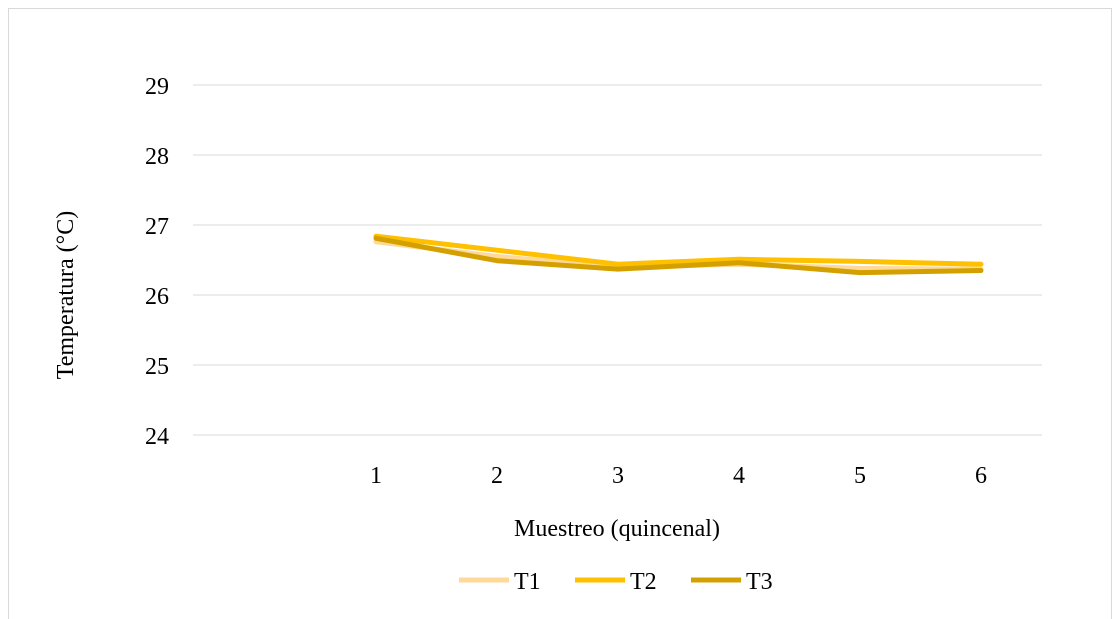 The height and width of the screenshot is (619, 1120). I want to click on y-tick-label: 29, so click(157, 87).